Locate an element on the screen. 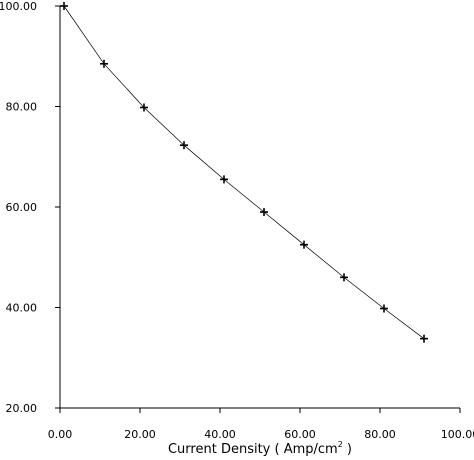 The height and width of the screenshot is (460, 474). y-axis-ticks: 20.00 40.00 60.00 80.00 100.00 is located at coordinates (30, 207).